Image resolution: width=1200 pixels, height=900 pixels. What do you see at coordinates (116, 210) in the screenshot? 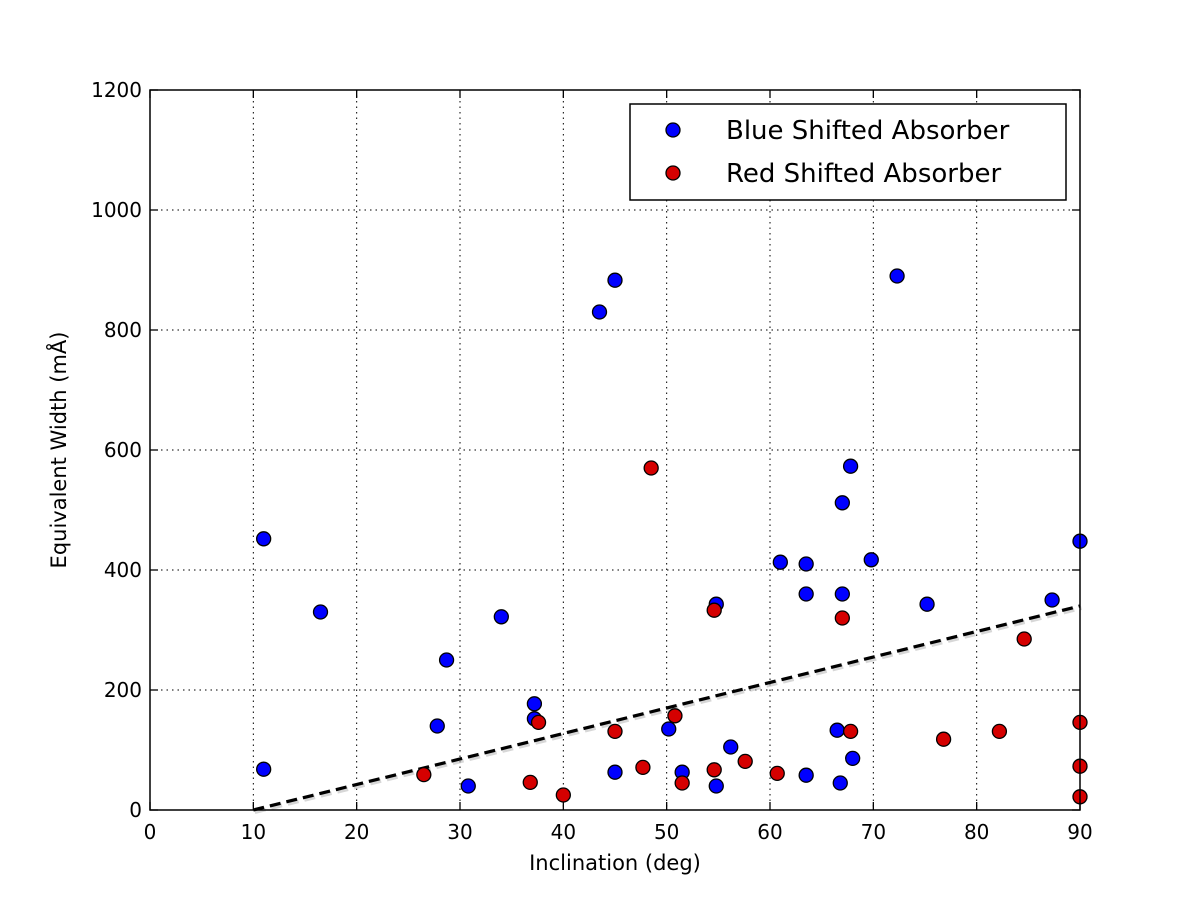
I see `y-tick-label: 1000` at bounding box center [116, 210].